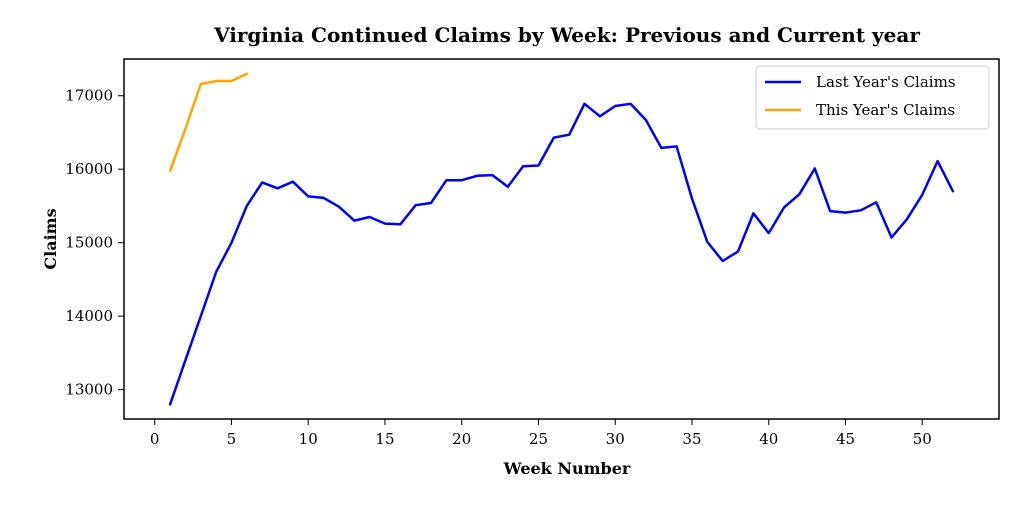 This screenshot has width=1024, height=512. What do you see at coordinates (768, 439) in the screenshot?
I see `x-tick-label: 40` at bounding box center [768, 439].